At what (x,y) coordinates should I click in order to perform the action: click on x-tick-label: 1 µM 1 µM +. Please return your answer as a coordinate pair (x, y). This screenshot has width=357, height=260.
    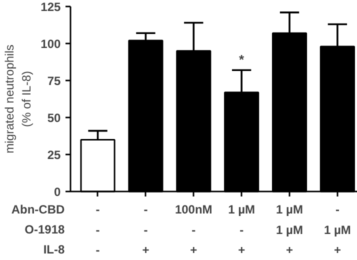
    Looking at the image, I should click on (289, 230).